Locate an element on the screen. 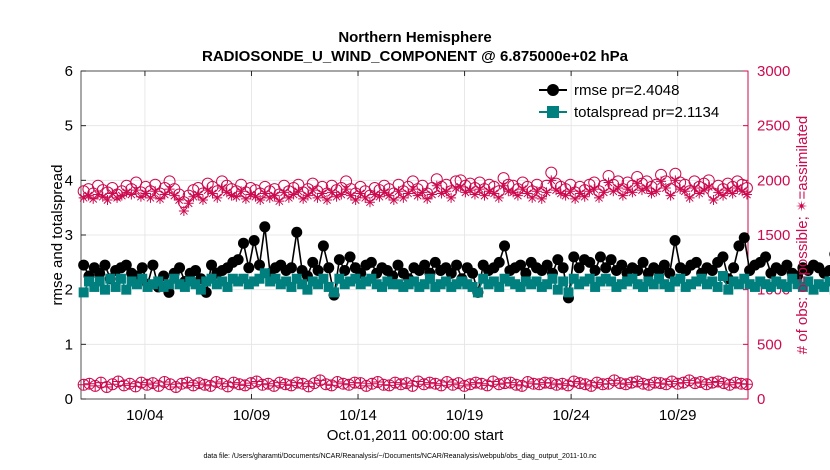 The image size is (830, 470). y-axis-right-label: # of obs: o=possible; ✴=assimilated is located at coordinates (802, 235).